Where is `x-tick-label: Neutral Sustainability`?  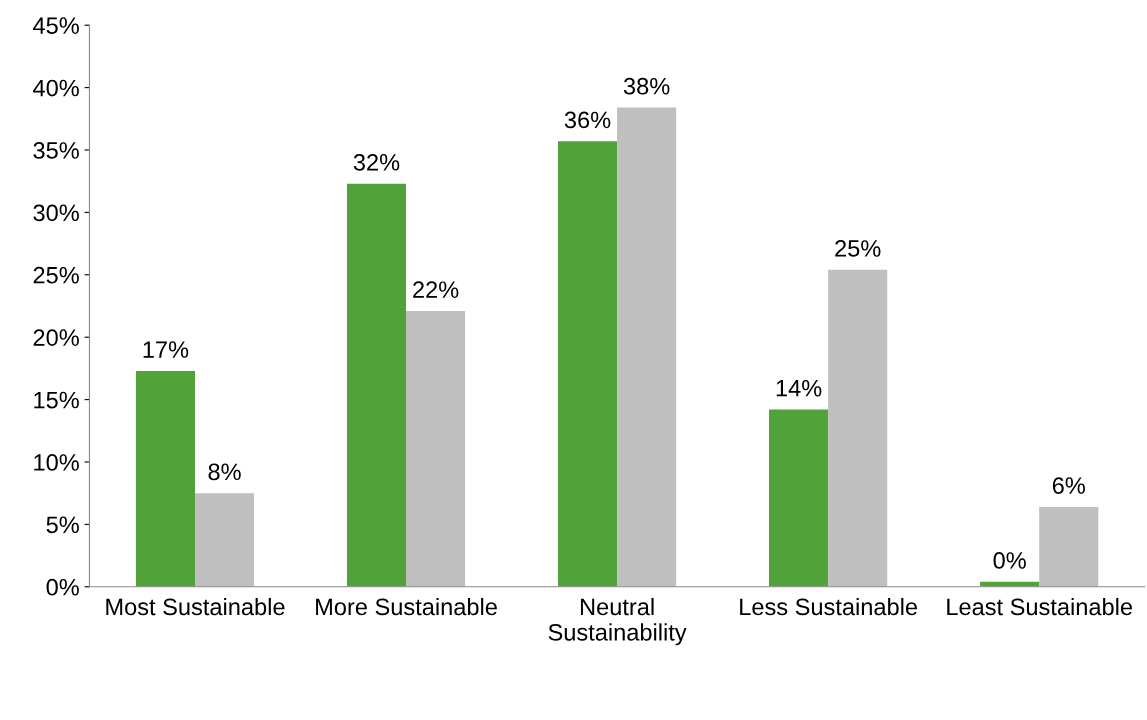 x-tick-label: Neutral Sustainability is located at coordinates (617, 621).